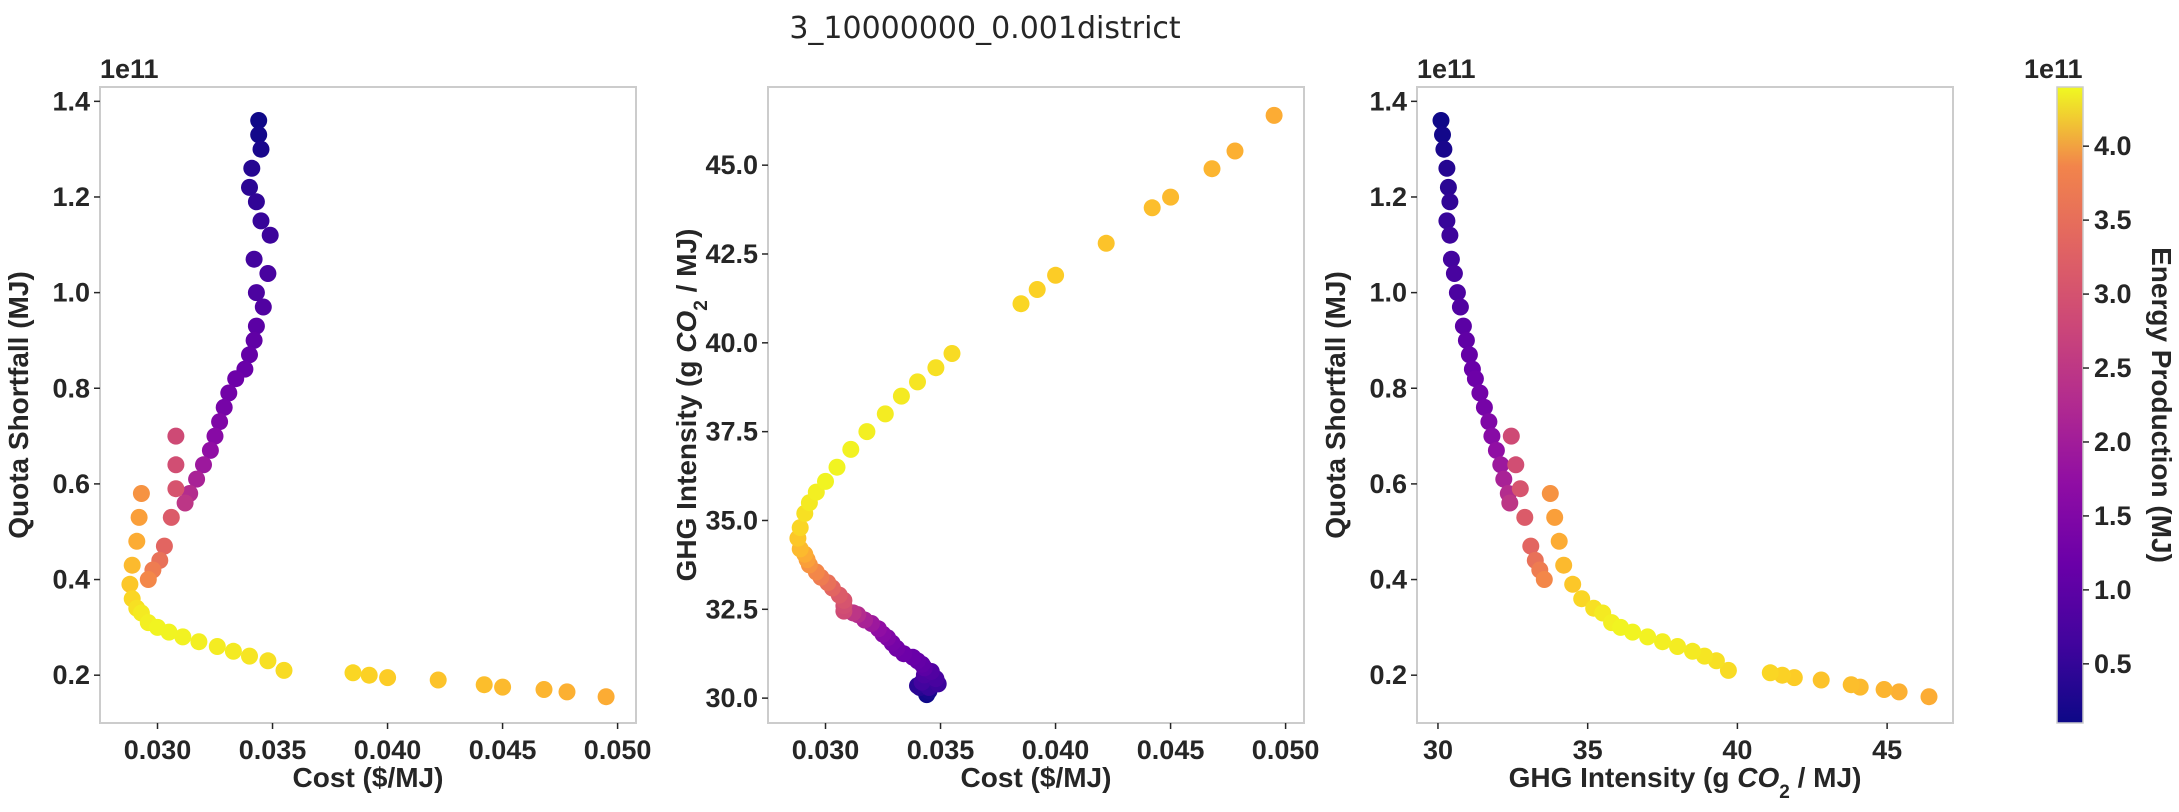 This screenshot has width=2179, height=812. Describe the element at coordinates (71, 484) in the screenshot. I see `y-tick-label: 0.6` at that location.